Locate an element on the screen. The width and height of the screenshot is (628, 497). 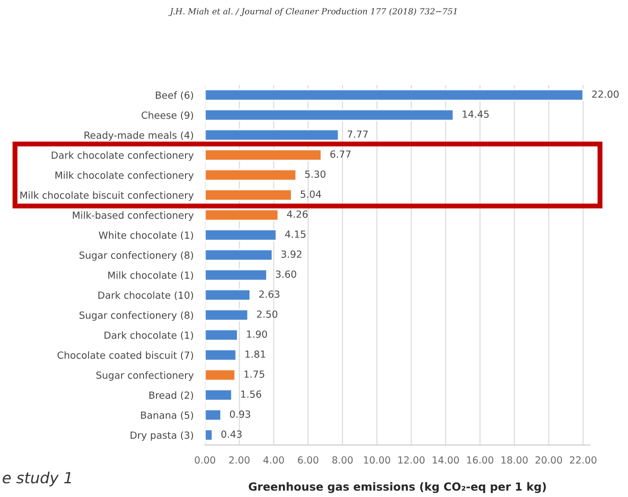
y-tick-label: Bread (2) is located at coordinates (171, 395).